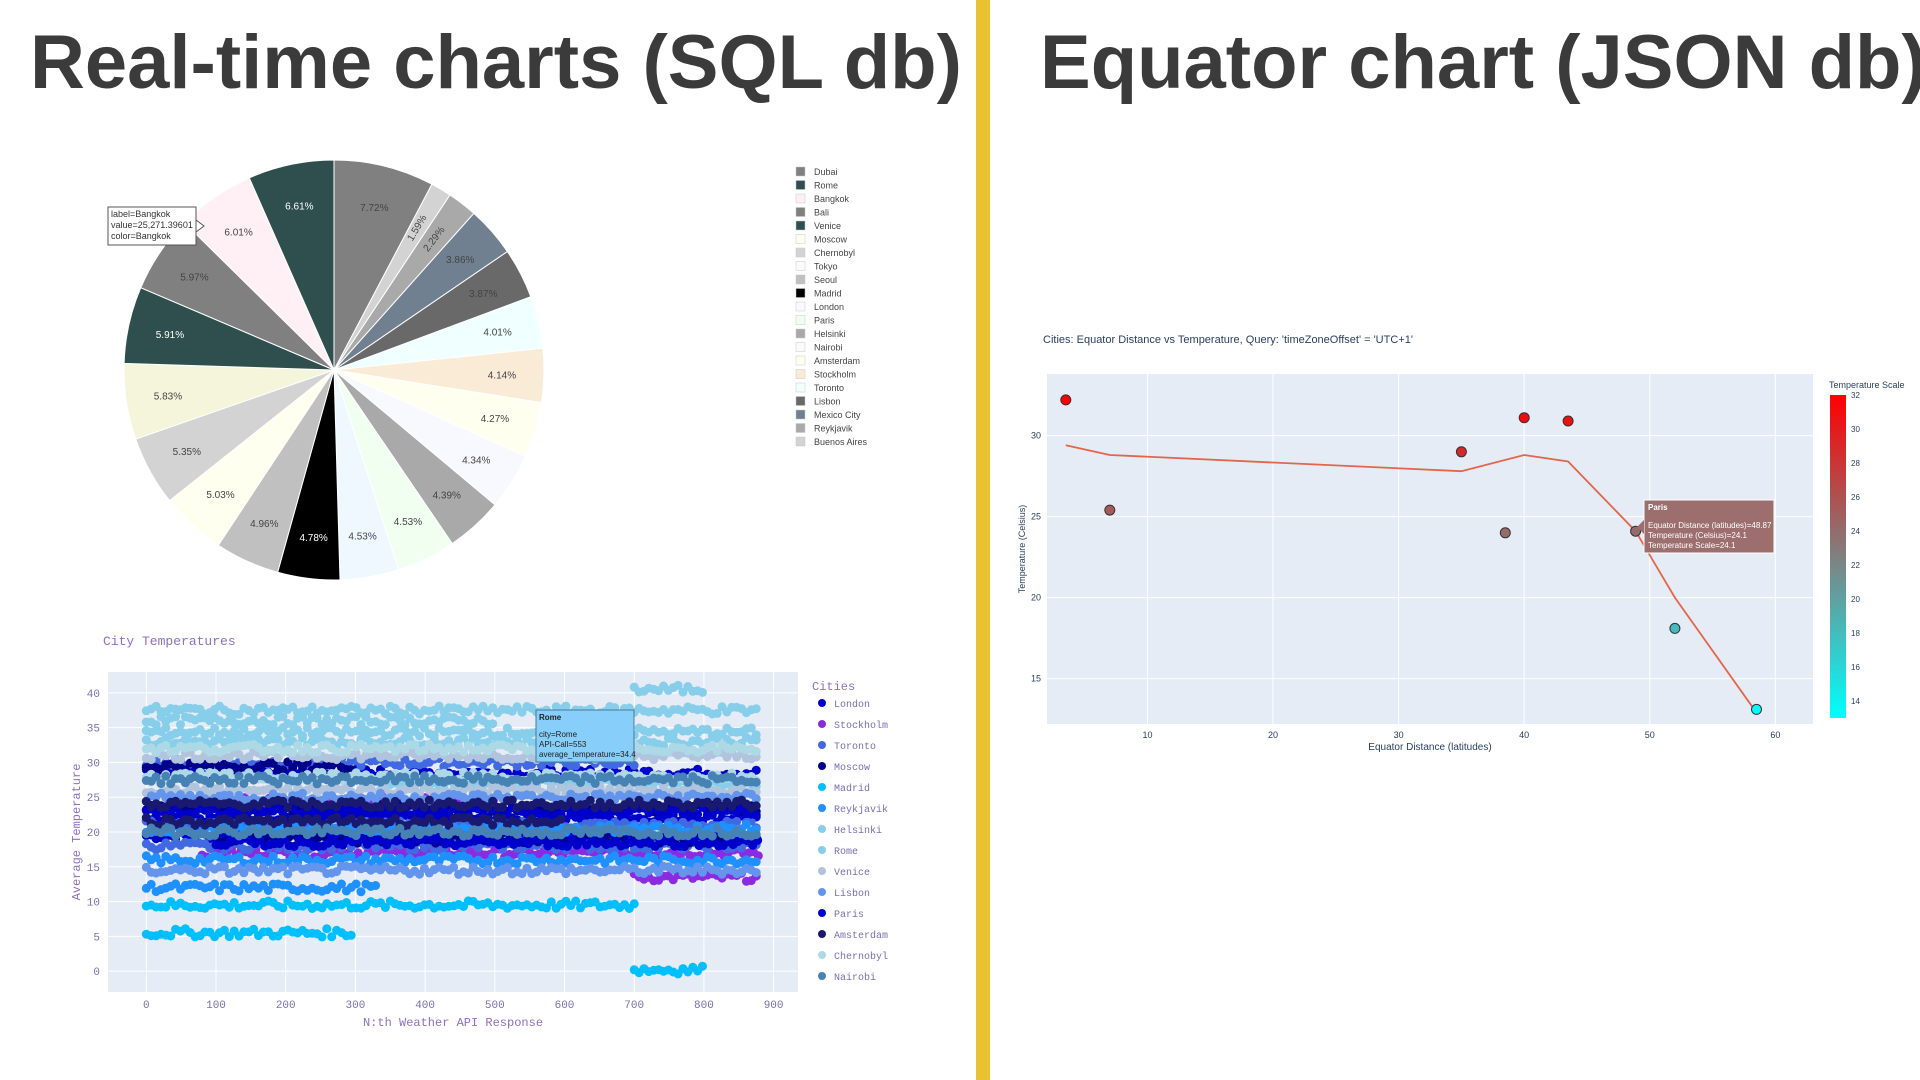 The image size is (1920, 1080). Describe the element at coordinates (821, 213) in the screenshot. I see `legend-item: Bali` at that location.